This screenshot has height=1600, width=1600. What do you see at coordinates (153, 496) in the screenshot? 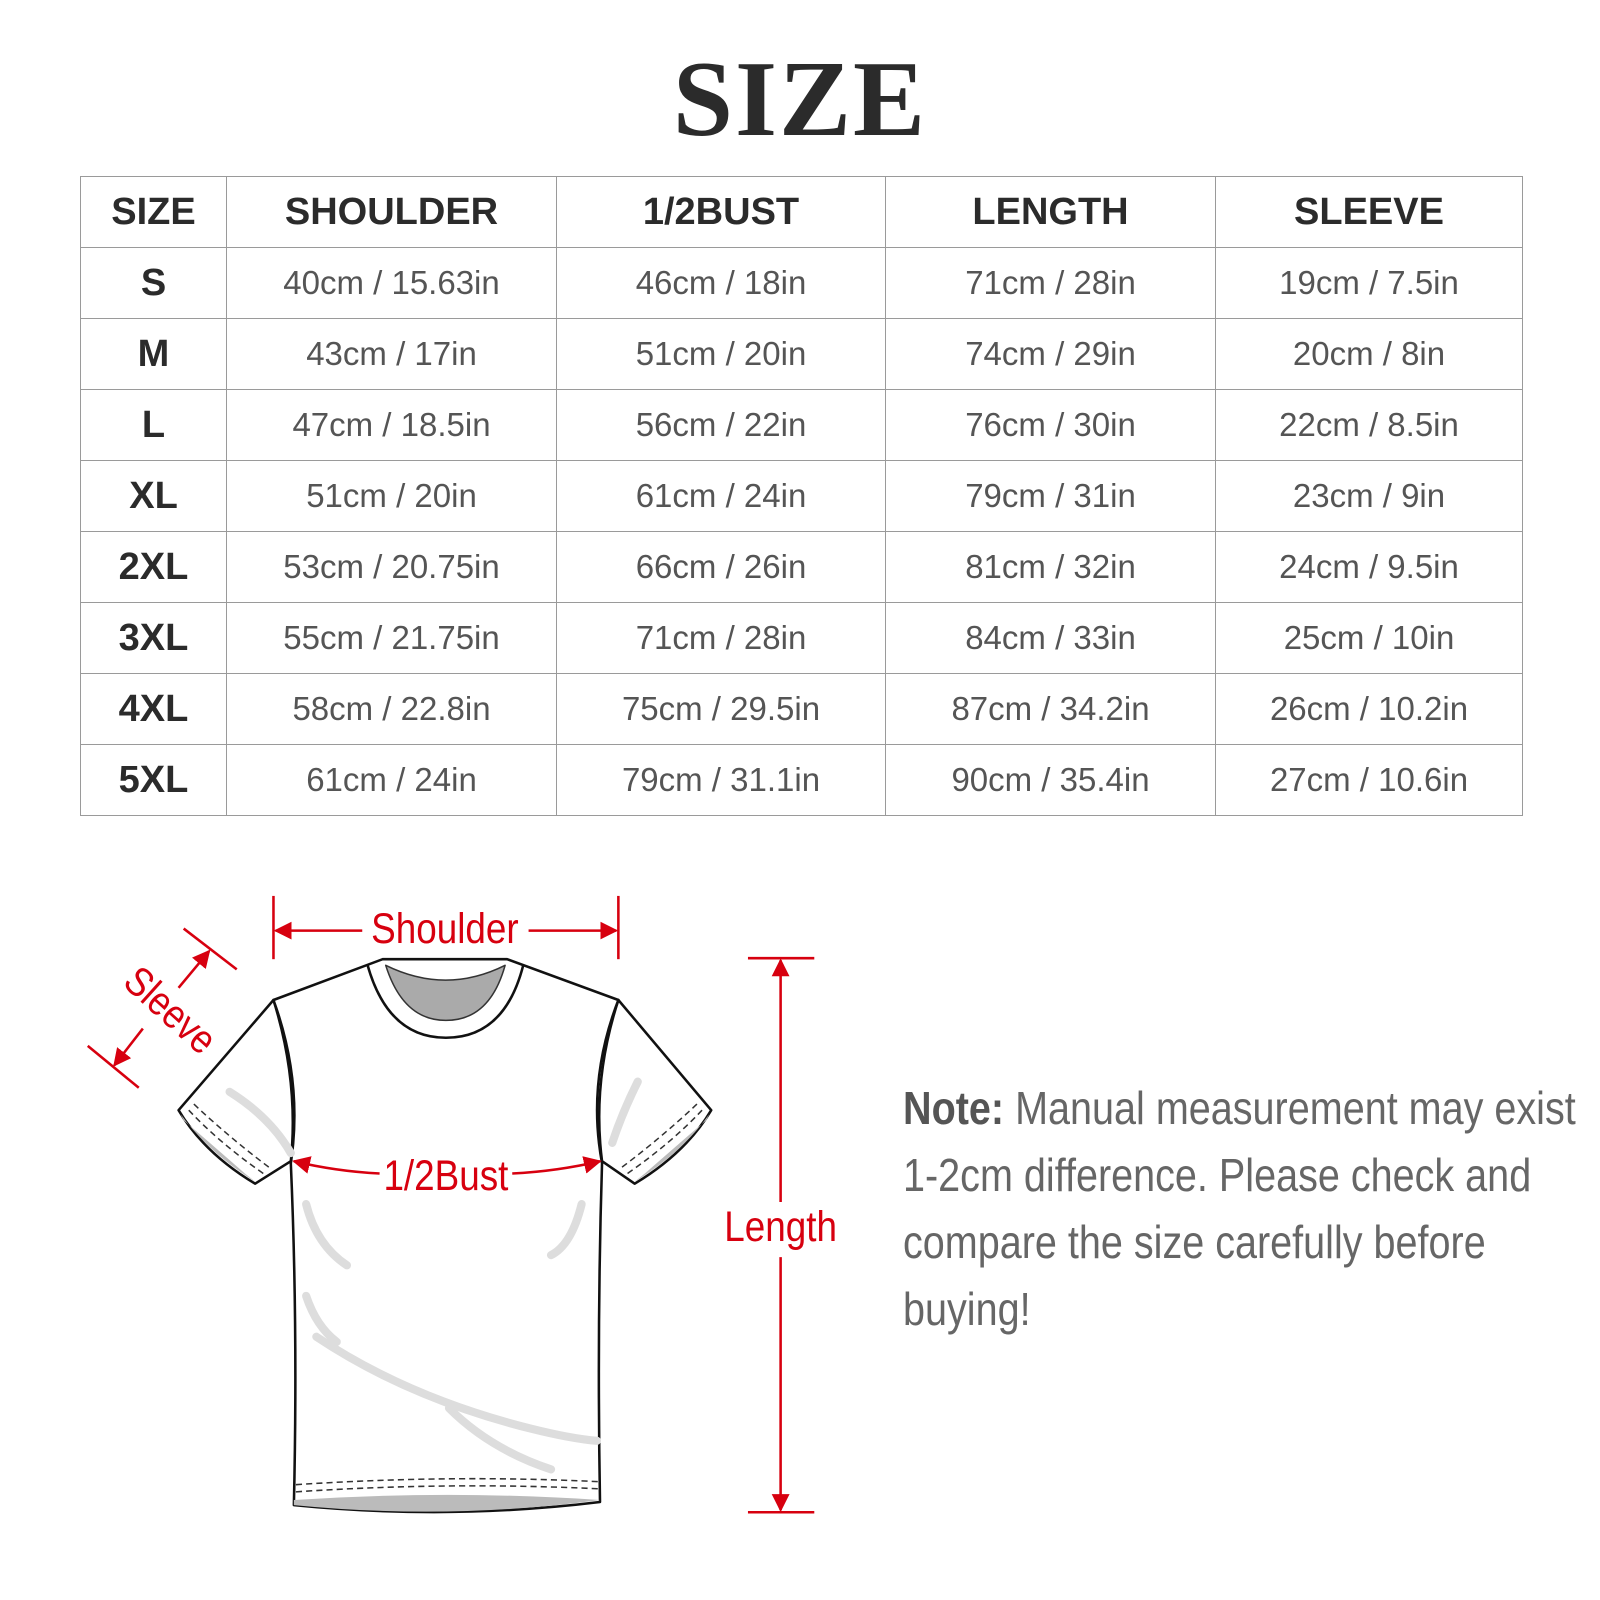
I see `size-cell: XL` at bounding box center [153, 496].